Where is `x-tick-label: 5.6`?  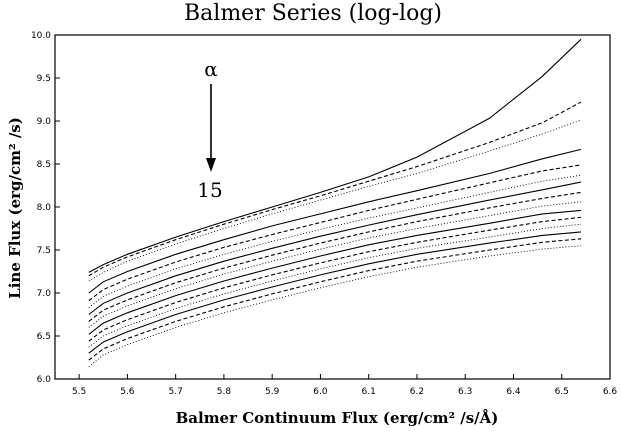 x-tick-label: 5.6 is located at coordinates (127, 392).